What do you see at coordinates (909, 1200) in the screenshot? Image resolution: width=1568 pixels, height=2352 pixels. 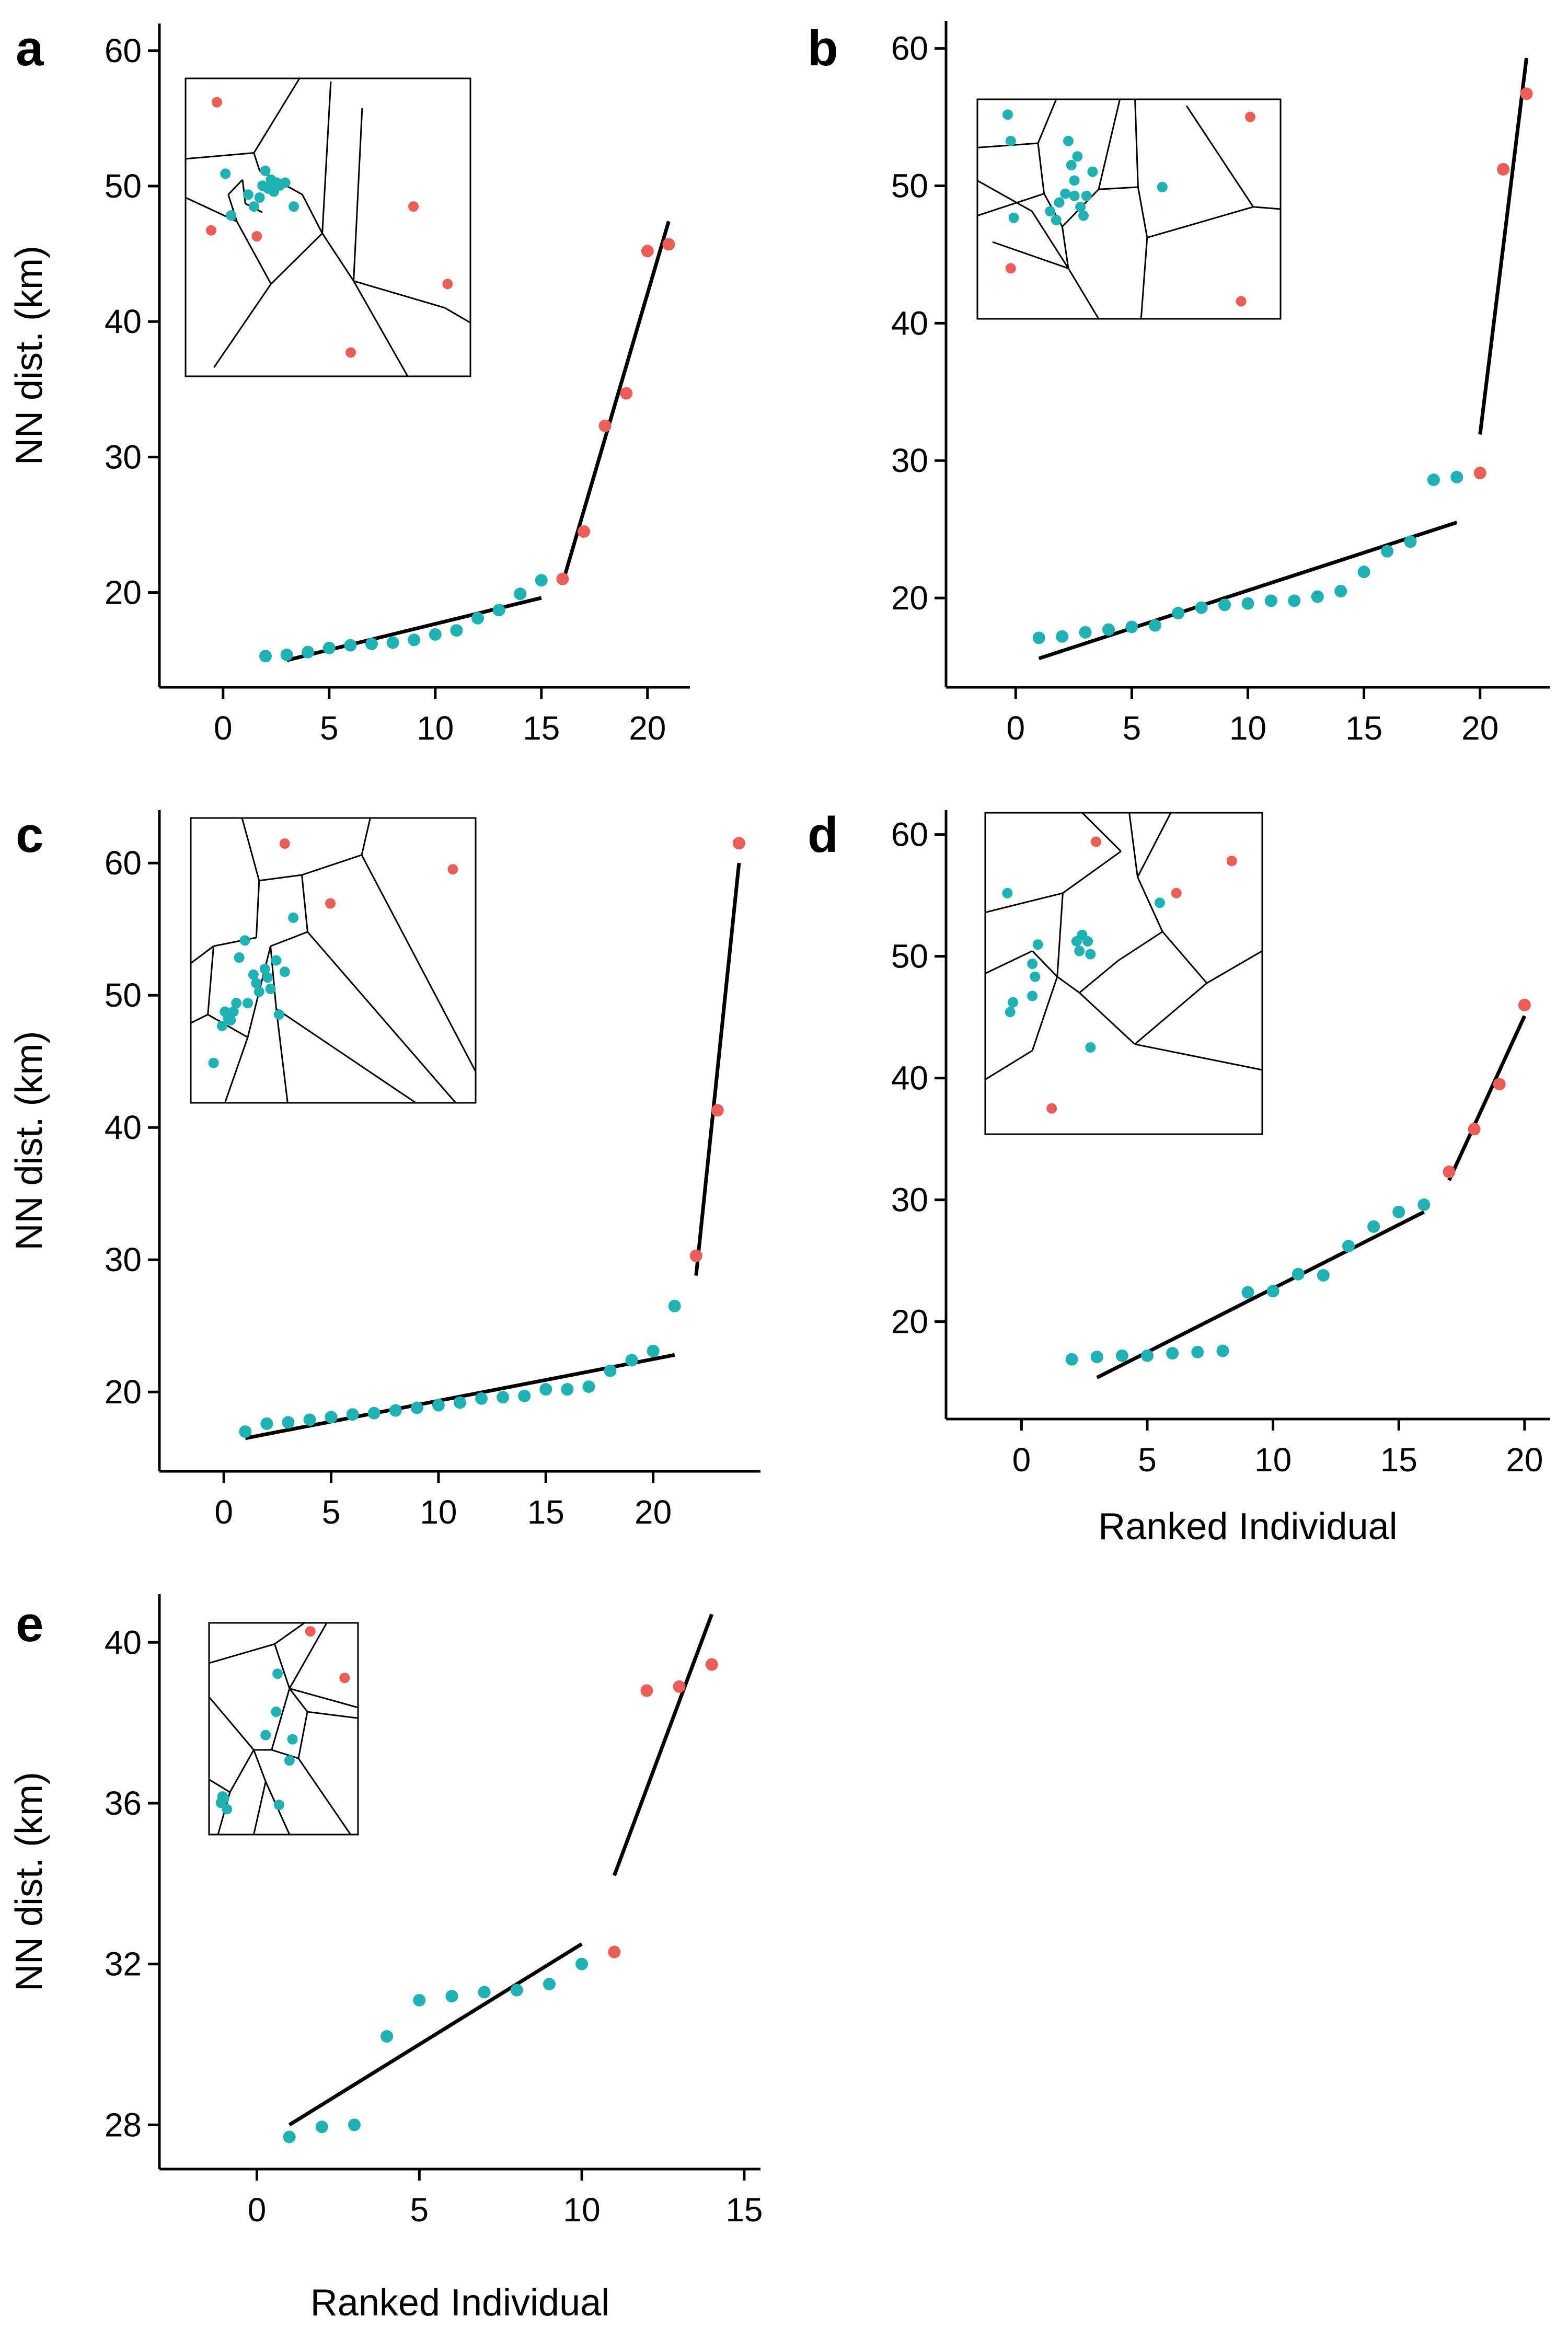 I see `y-tick-label-d: 30` at bounding box center [909, 1200].